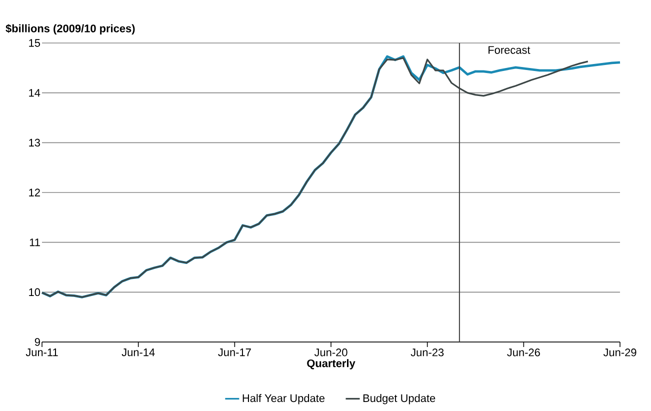 This screenshot has width=651, height=411. What do you see at coordinates (34, 43) in the screenshot?
I see `y-tick-label: 15` at bounding box center [34, 43].